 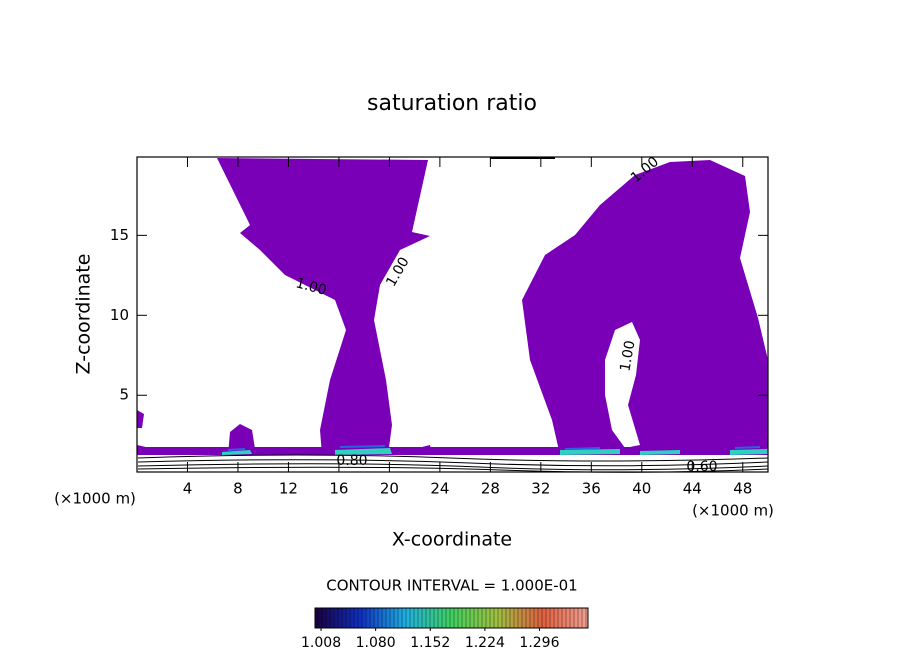 I want to click on x-tick-label: 48, so click(x=742, y=489).